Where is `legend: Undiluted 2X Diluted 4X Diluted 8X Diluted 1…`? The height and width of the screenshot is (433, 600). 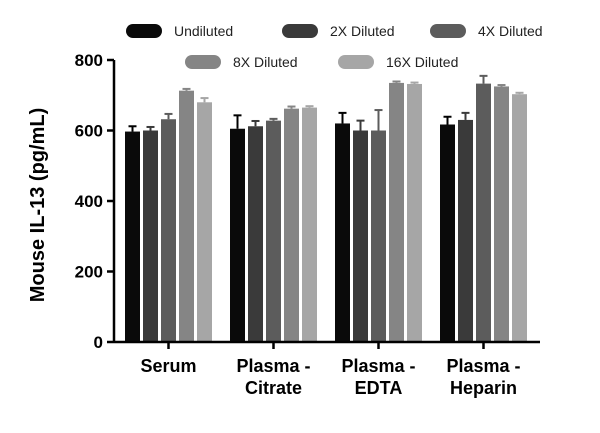
legend: Undiluted 2X Diluted 4X Diluted 8X Diluted 1… is located at coordinates (334, 46).